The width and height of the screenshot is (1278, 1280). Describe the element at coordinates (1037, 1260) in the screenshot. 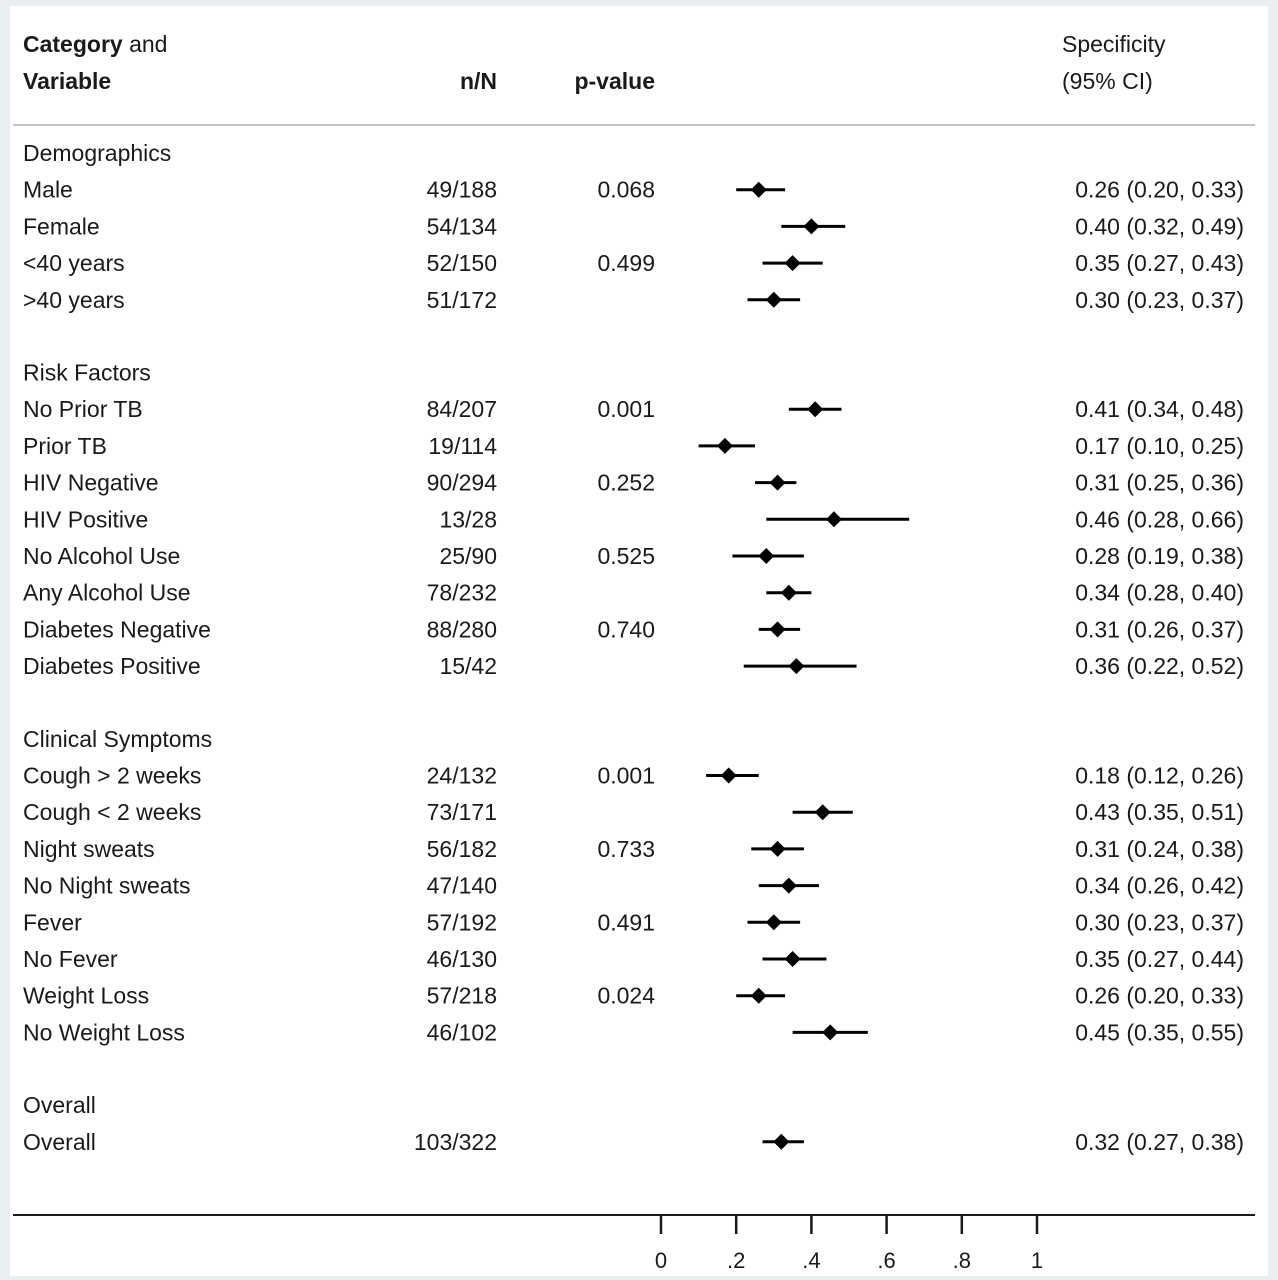

I see `x-tick-label: 1` at that location.